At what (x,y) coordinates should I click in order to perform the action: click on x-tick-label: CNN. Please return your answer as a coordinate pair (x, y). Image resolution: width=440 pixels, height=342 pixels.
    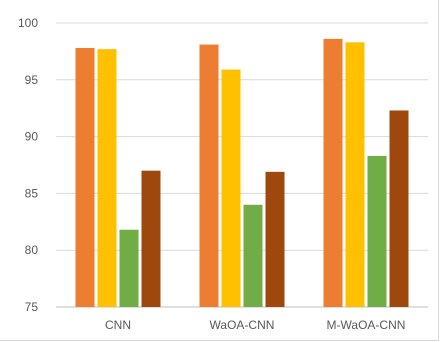
    Looking at the image, I should click on (118, 325).